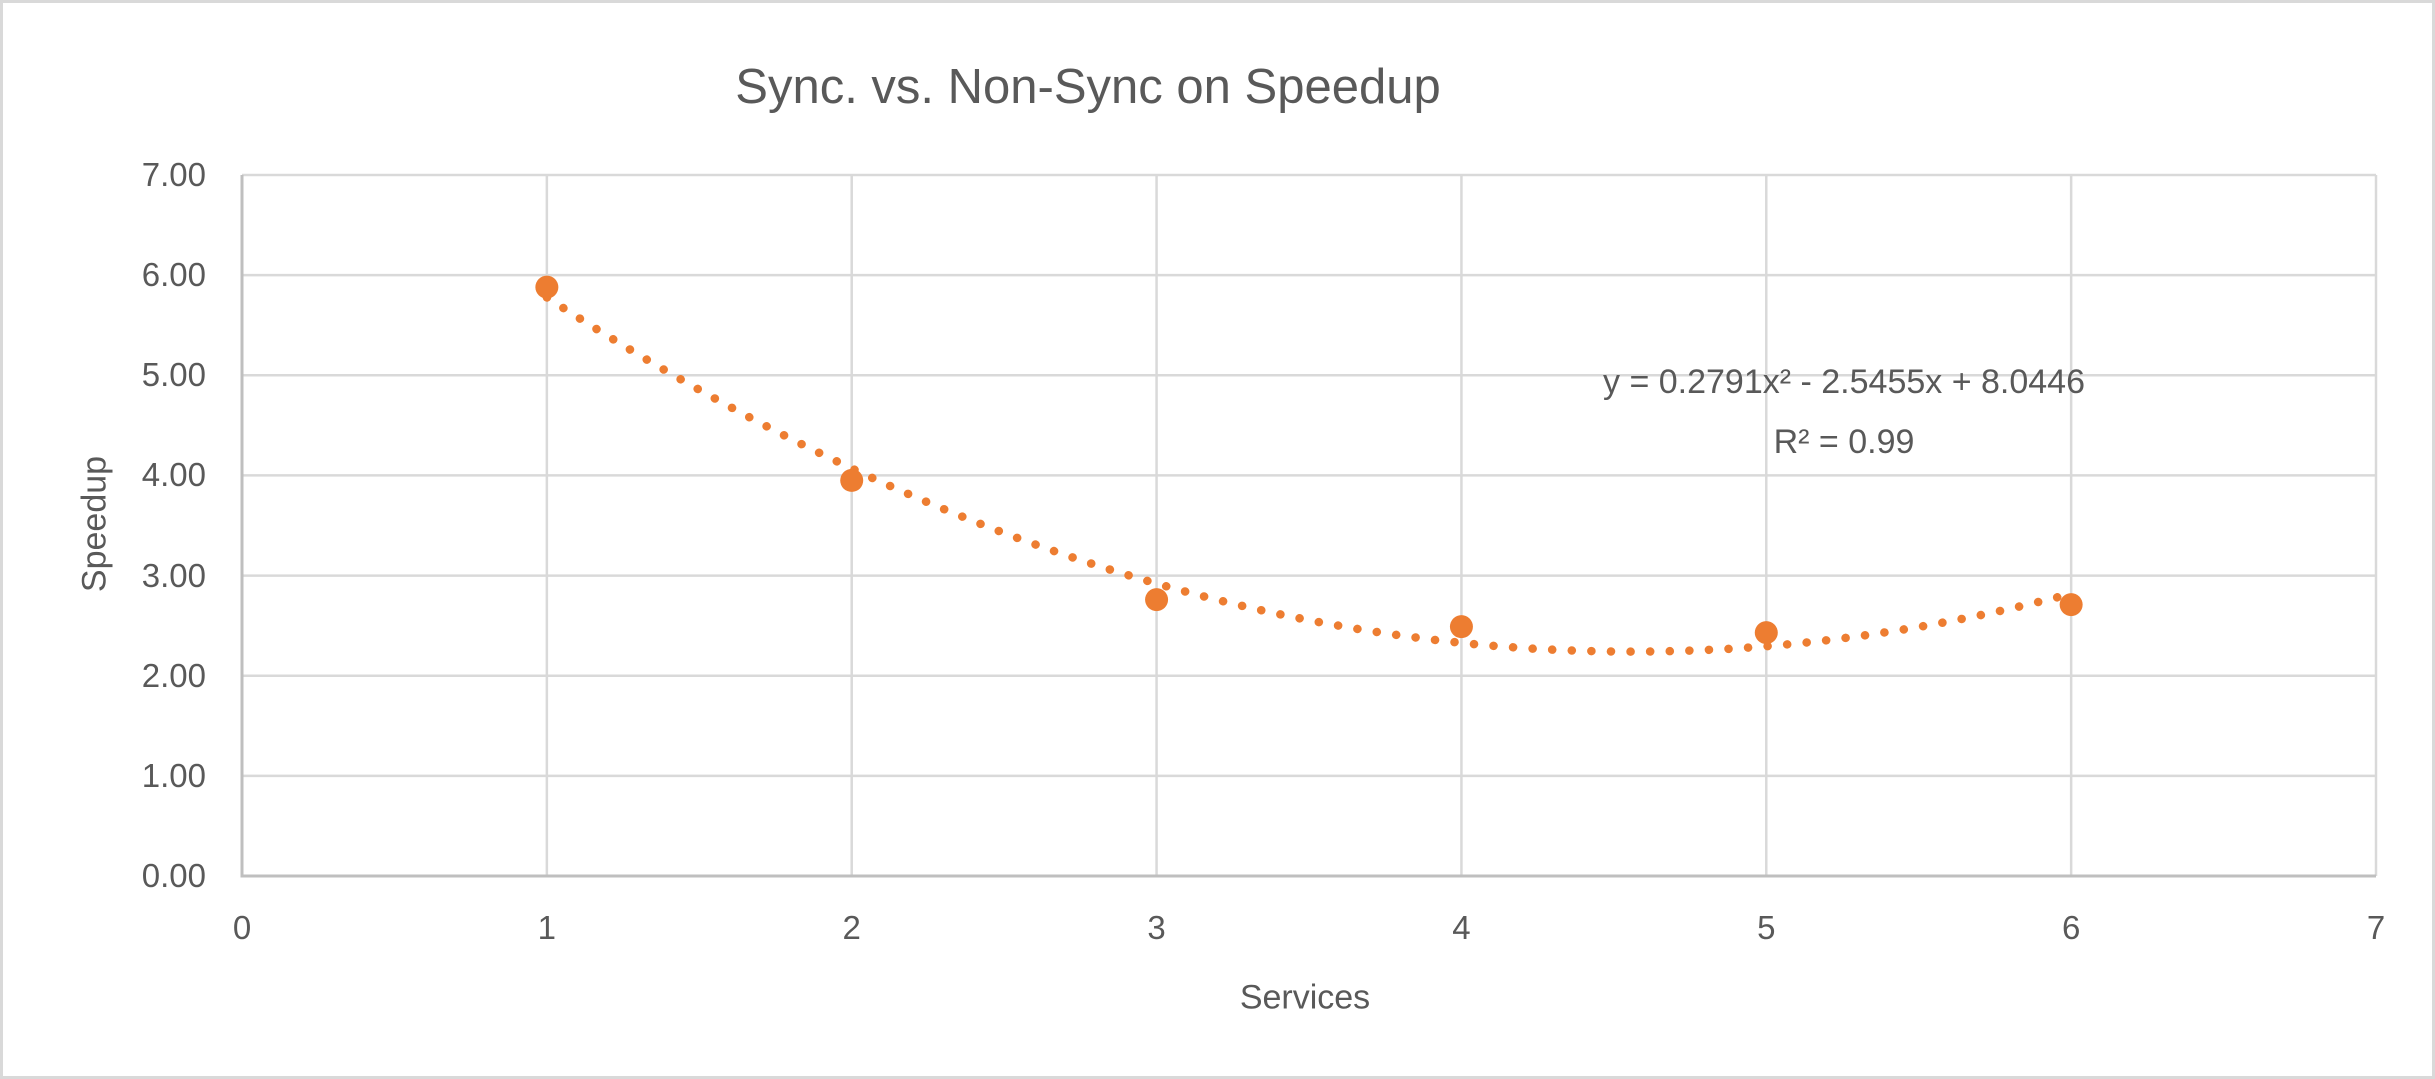 This screenshot has height=1079, width=2435. What do you see at coordinates (94, 524) in the screenshot?
I see `y-axis-title: Speedup` at bounding box center [94, 524].